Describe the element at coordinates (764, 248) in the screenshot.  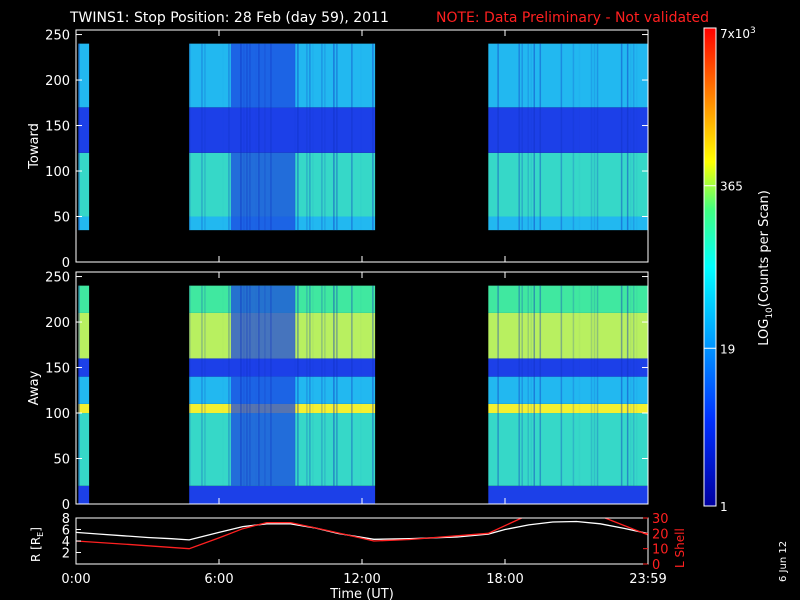
I see `colorbar-label-end: (Counts per Scan)` at that location.